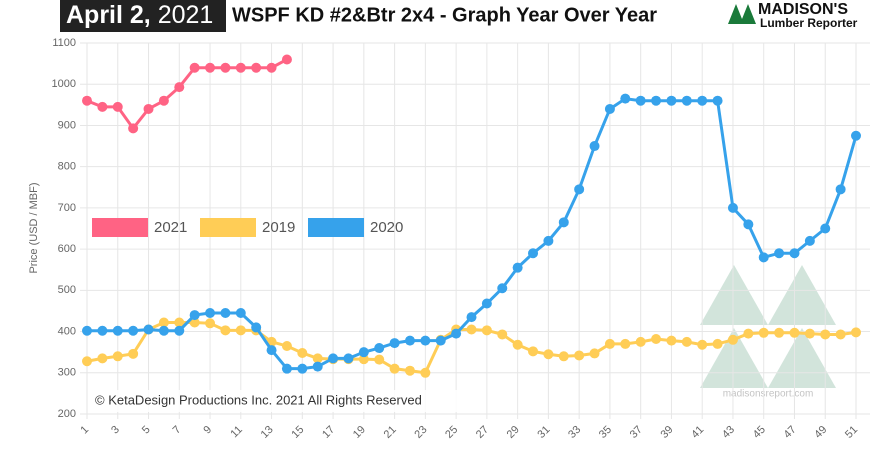 This screenshot has width=884, height=450. I want to click on x-tick-label: 51, so click(851, 432).